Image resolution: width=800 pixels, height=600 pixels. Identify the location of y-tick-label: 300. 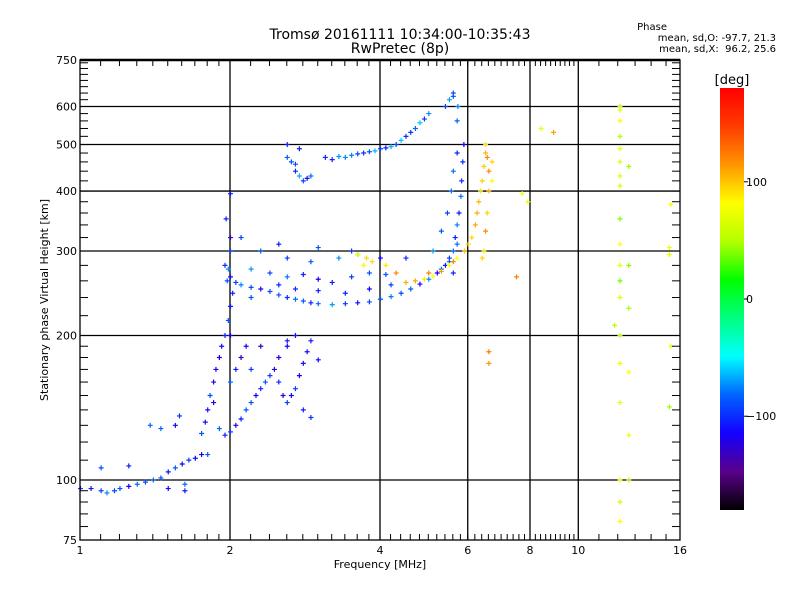
(66, 251).